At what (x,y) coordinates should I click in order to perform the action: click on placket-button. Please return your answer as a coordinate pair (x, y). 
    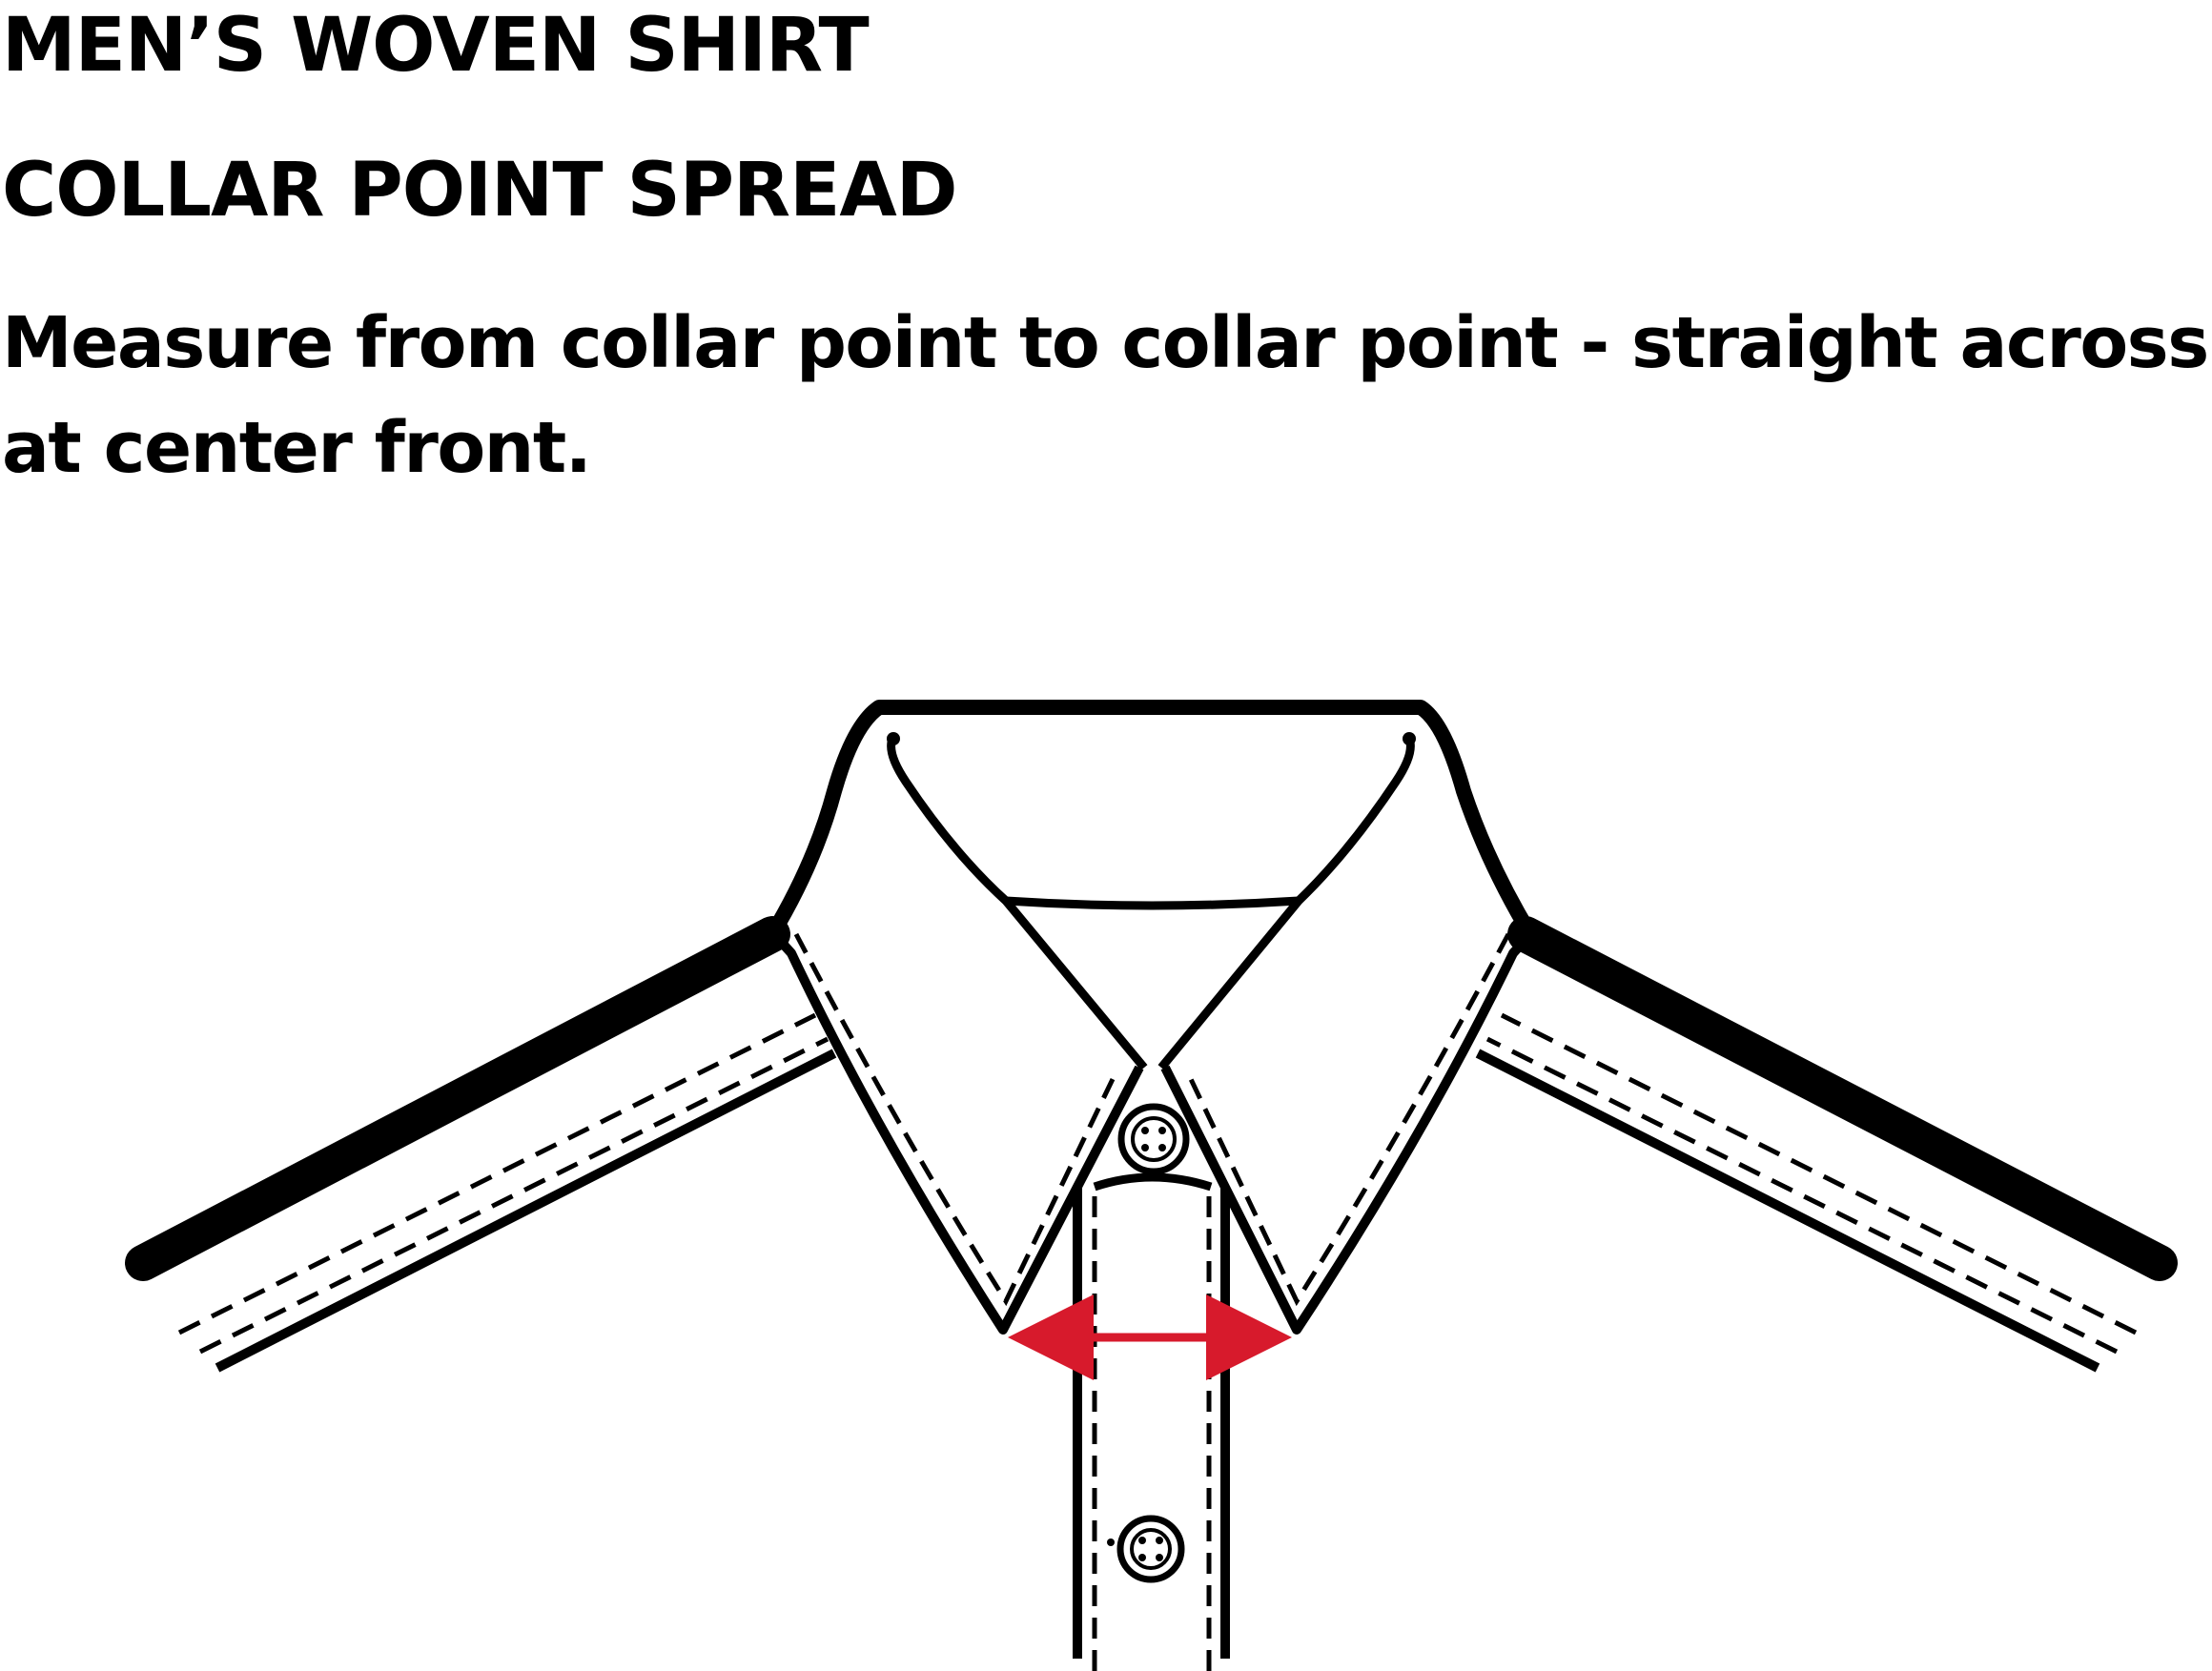
    Looking at the image, I should click on (1146, 1549).